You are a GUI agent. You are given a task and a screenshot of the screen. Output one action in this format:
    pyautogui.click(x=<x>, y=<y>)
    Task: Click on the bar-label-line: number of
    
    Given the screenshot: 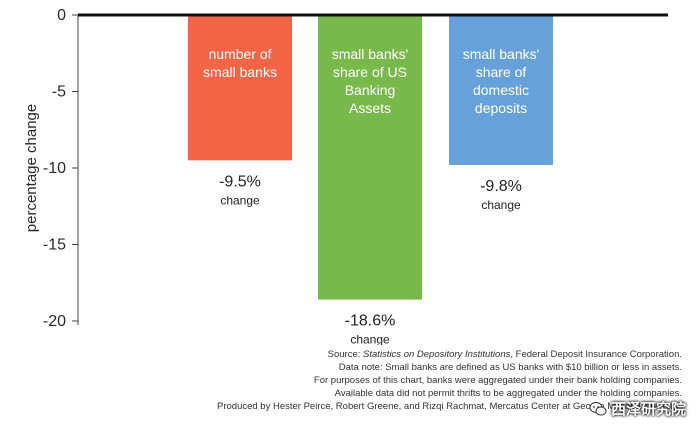 What is the action you would take?
    pyautogui.click(x=239, y=54)
    